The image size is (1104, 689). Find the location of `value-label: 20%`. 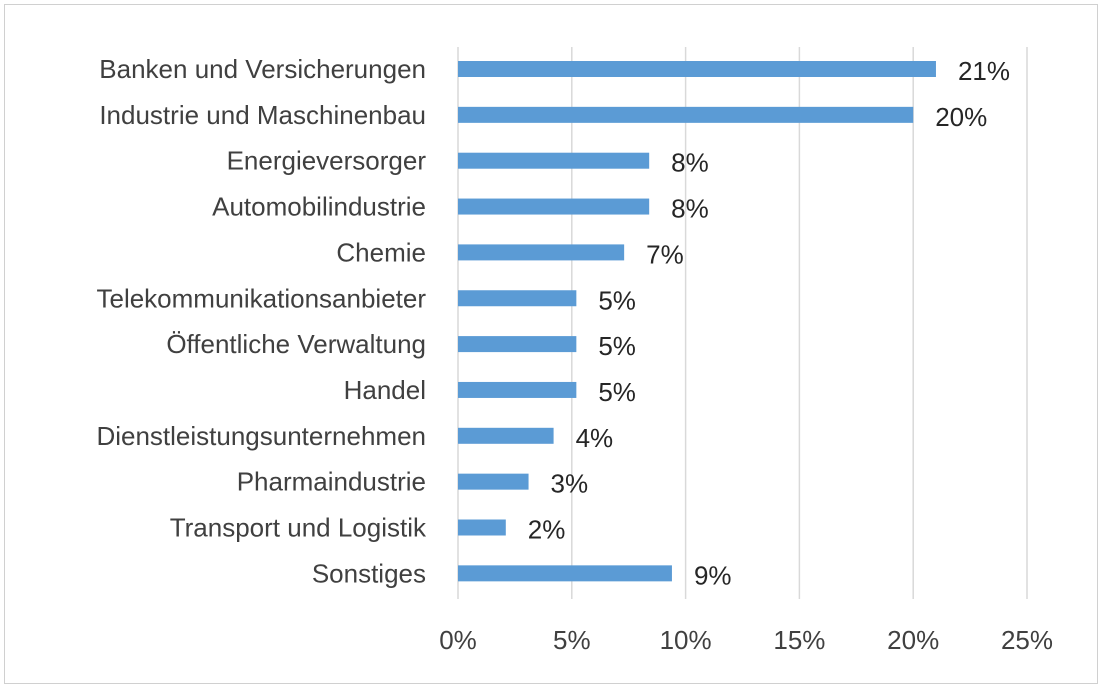

value-label: 20% is located at coordinates (961, 117).